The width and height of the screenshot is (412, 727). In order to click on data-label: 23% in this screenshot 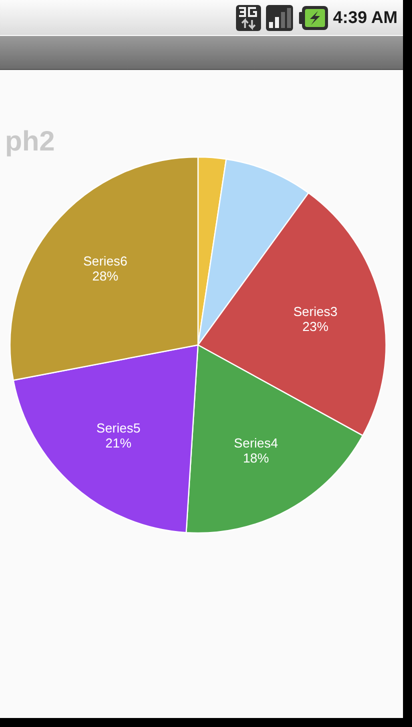, I will do `click(315, 326)`.